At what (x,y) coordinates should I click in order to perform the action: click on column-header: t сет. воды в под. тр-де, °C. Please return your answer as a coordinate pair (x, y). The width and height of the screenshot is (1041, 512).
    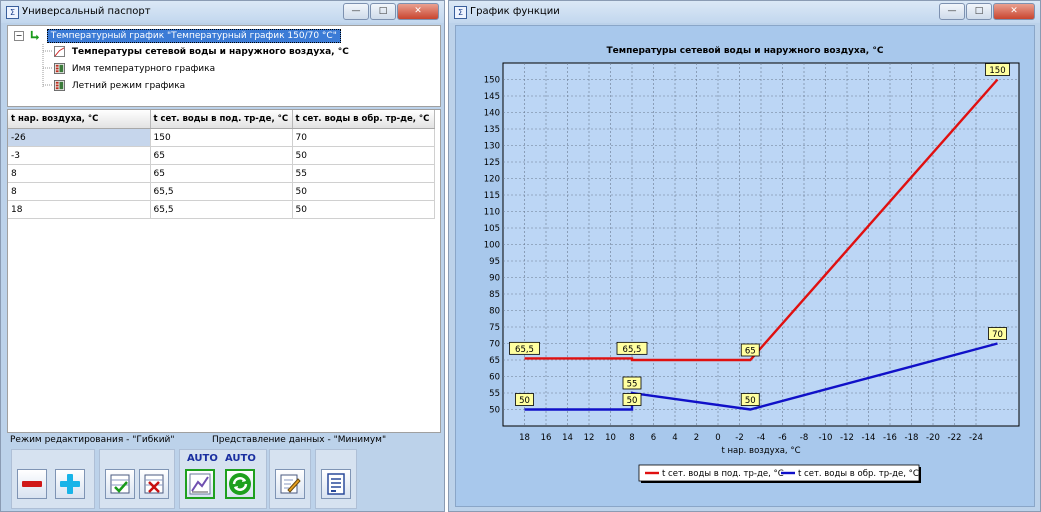
    Looking at the image, I should click on (221, 119).